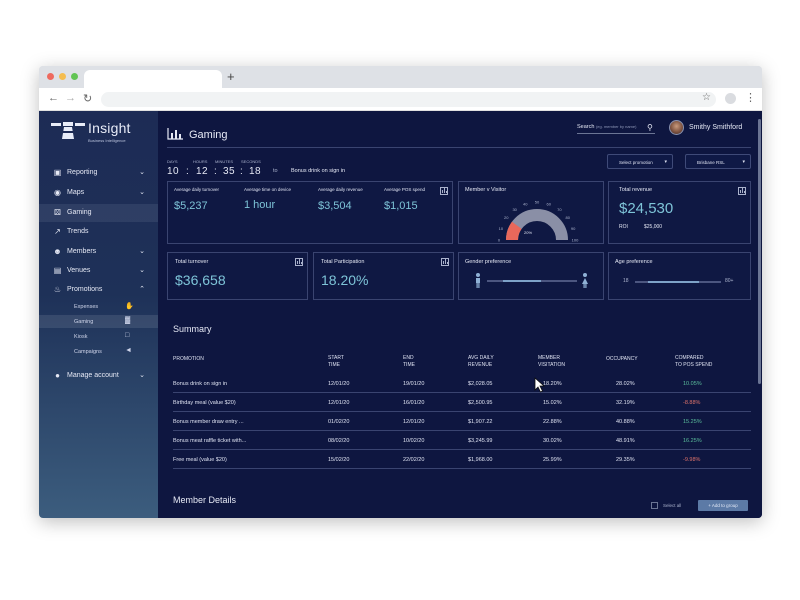 The height and width of the screenshot is (600, 800). Describe the element at coordinates (409, 361) in the screenshot. I see `col-header-end: END TIME` at that location.